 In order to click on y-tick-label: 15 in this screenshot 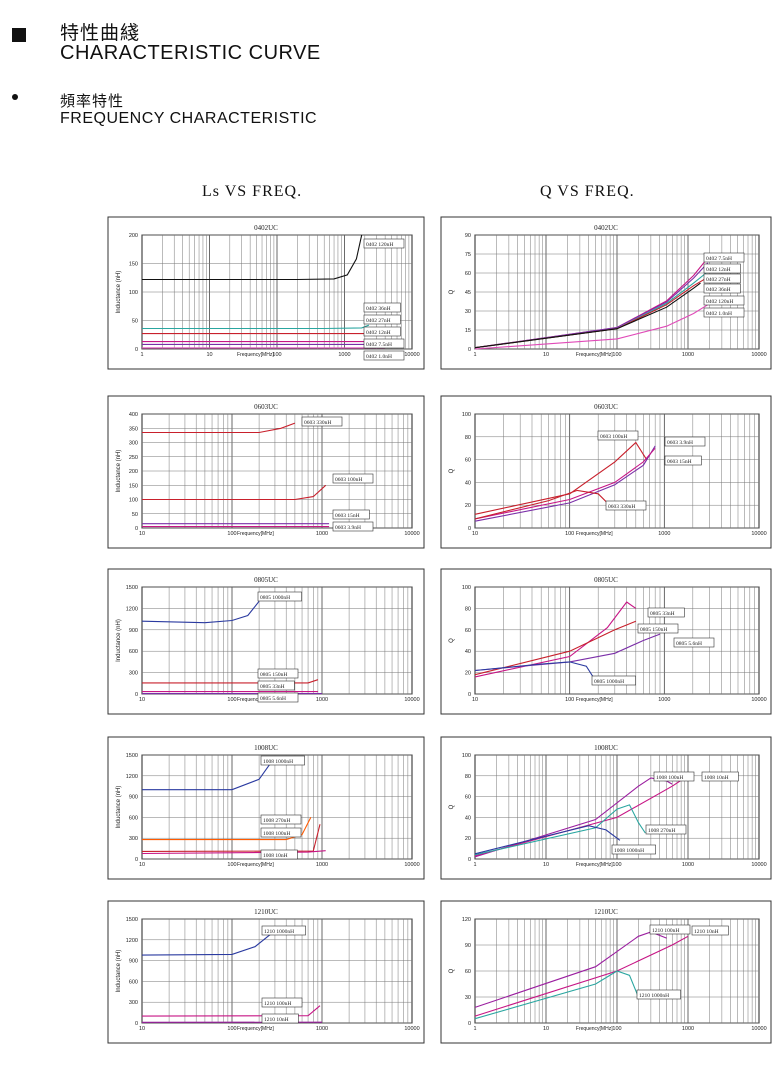, I will do `click(468, 331)`.